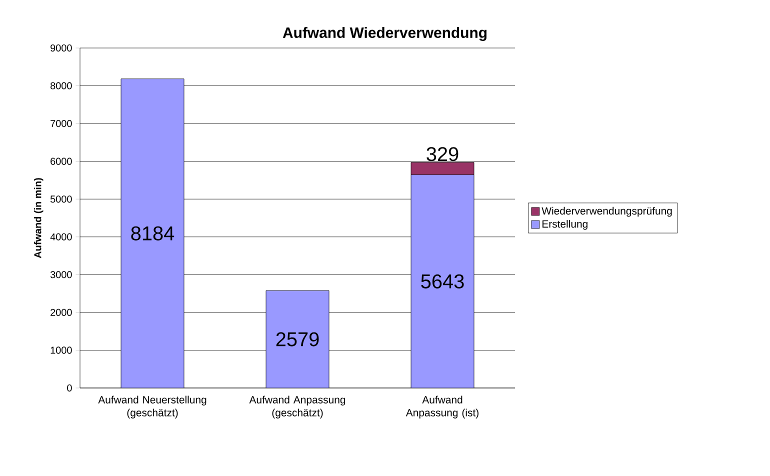 Image resolution: width=770 pixels, height=476 pixels. I want to click on y-tick-label: 1000, so click(61, 350).